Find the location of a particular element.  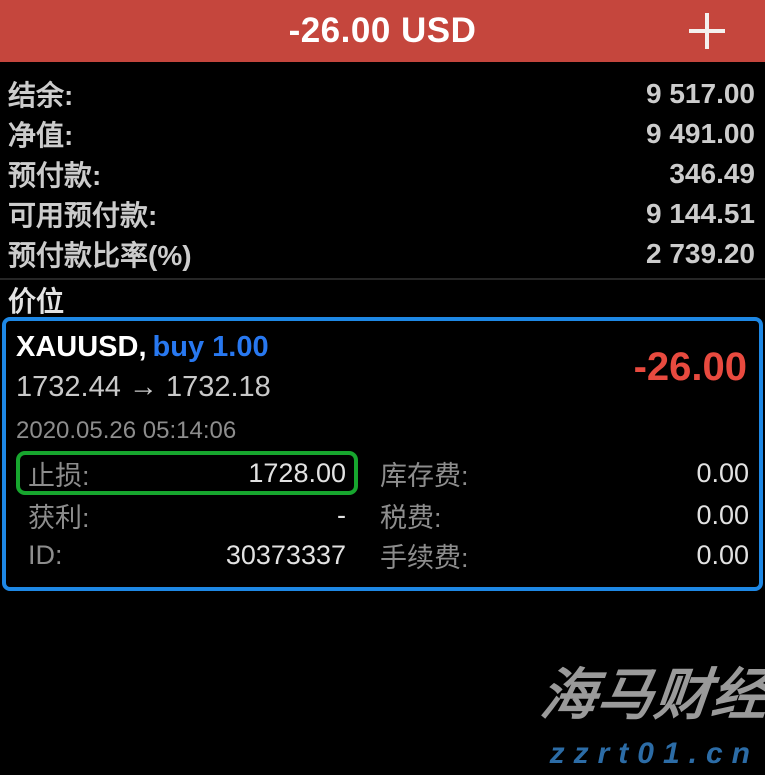

position-header: XAUUSD, buy 1.00 is located at coordinates (382, 347).